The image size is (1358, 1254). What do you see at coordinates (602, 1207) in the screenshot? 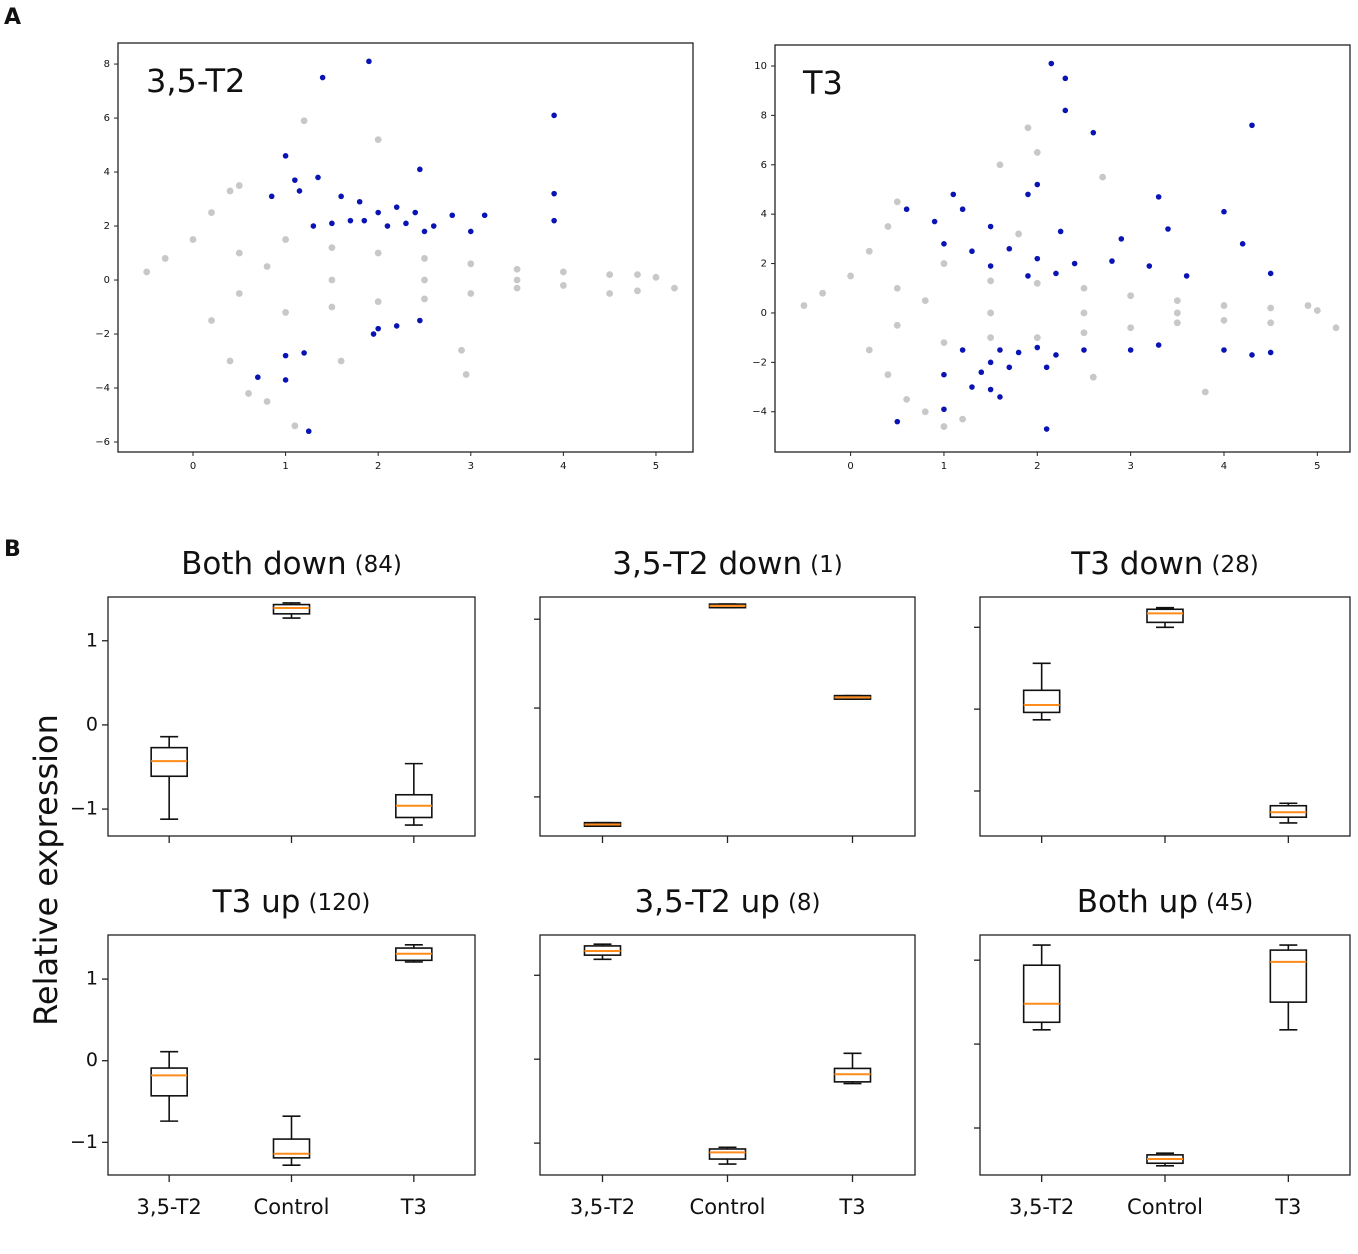
I see `x-tick-label: 3,5-T2` at bounding box center [602, 1207].